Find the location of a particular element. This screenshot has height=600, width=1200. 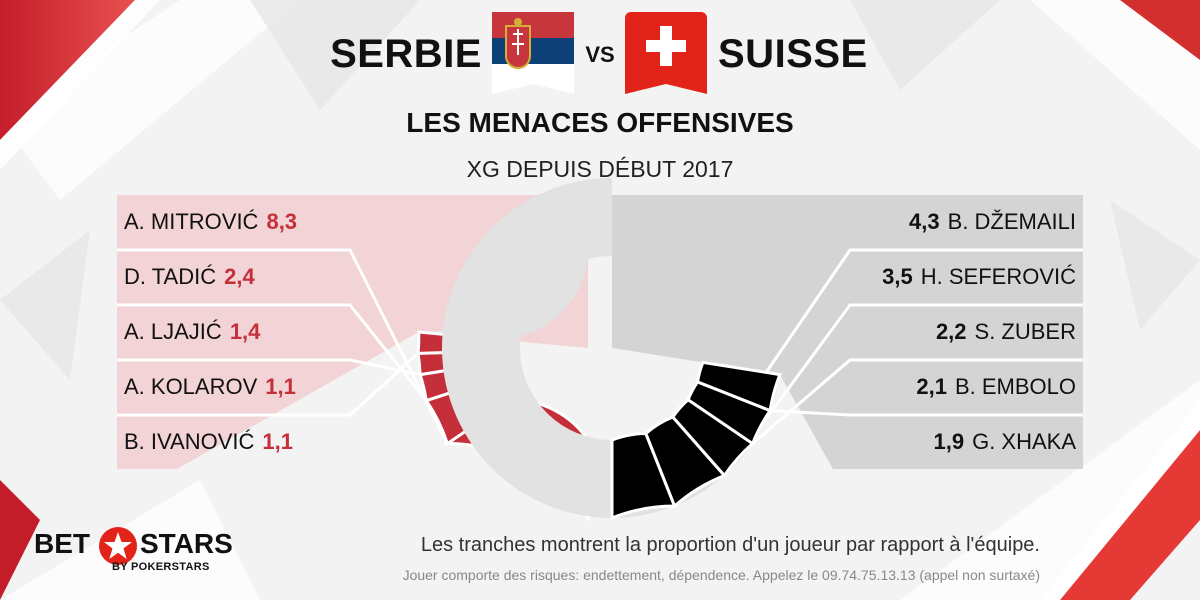

player-xg-value: 2,4 is located at coordinates (239, 276).